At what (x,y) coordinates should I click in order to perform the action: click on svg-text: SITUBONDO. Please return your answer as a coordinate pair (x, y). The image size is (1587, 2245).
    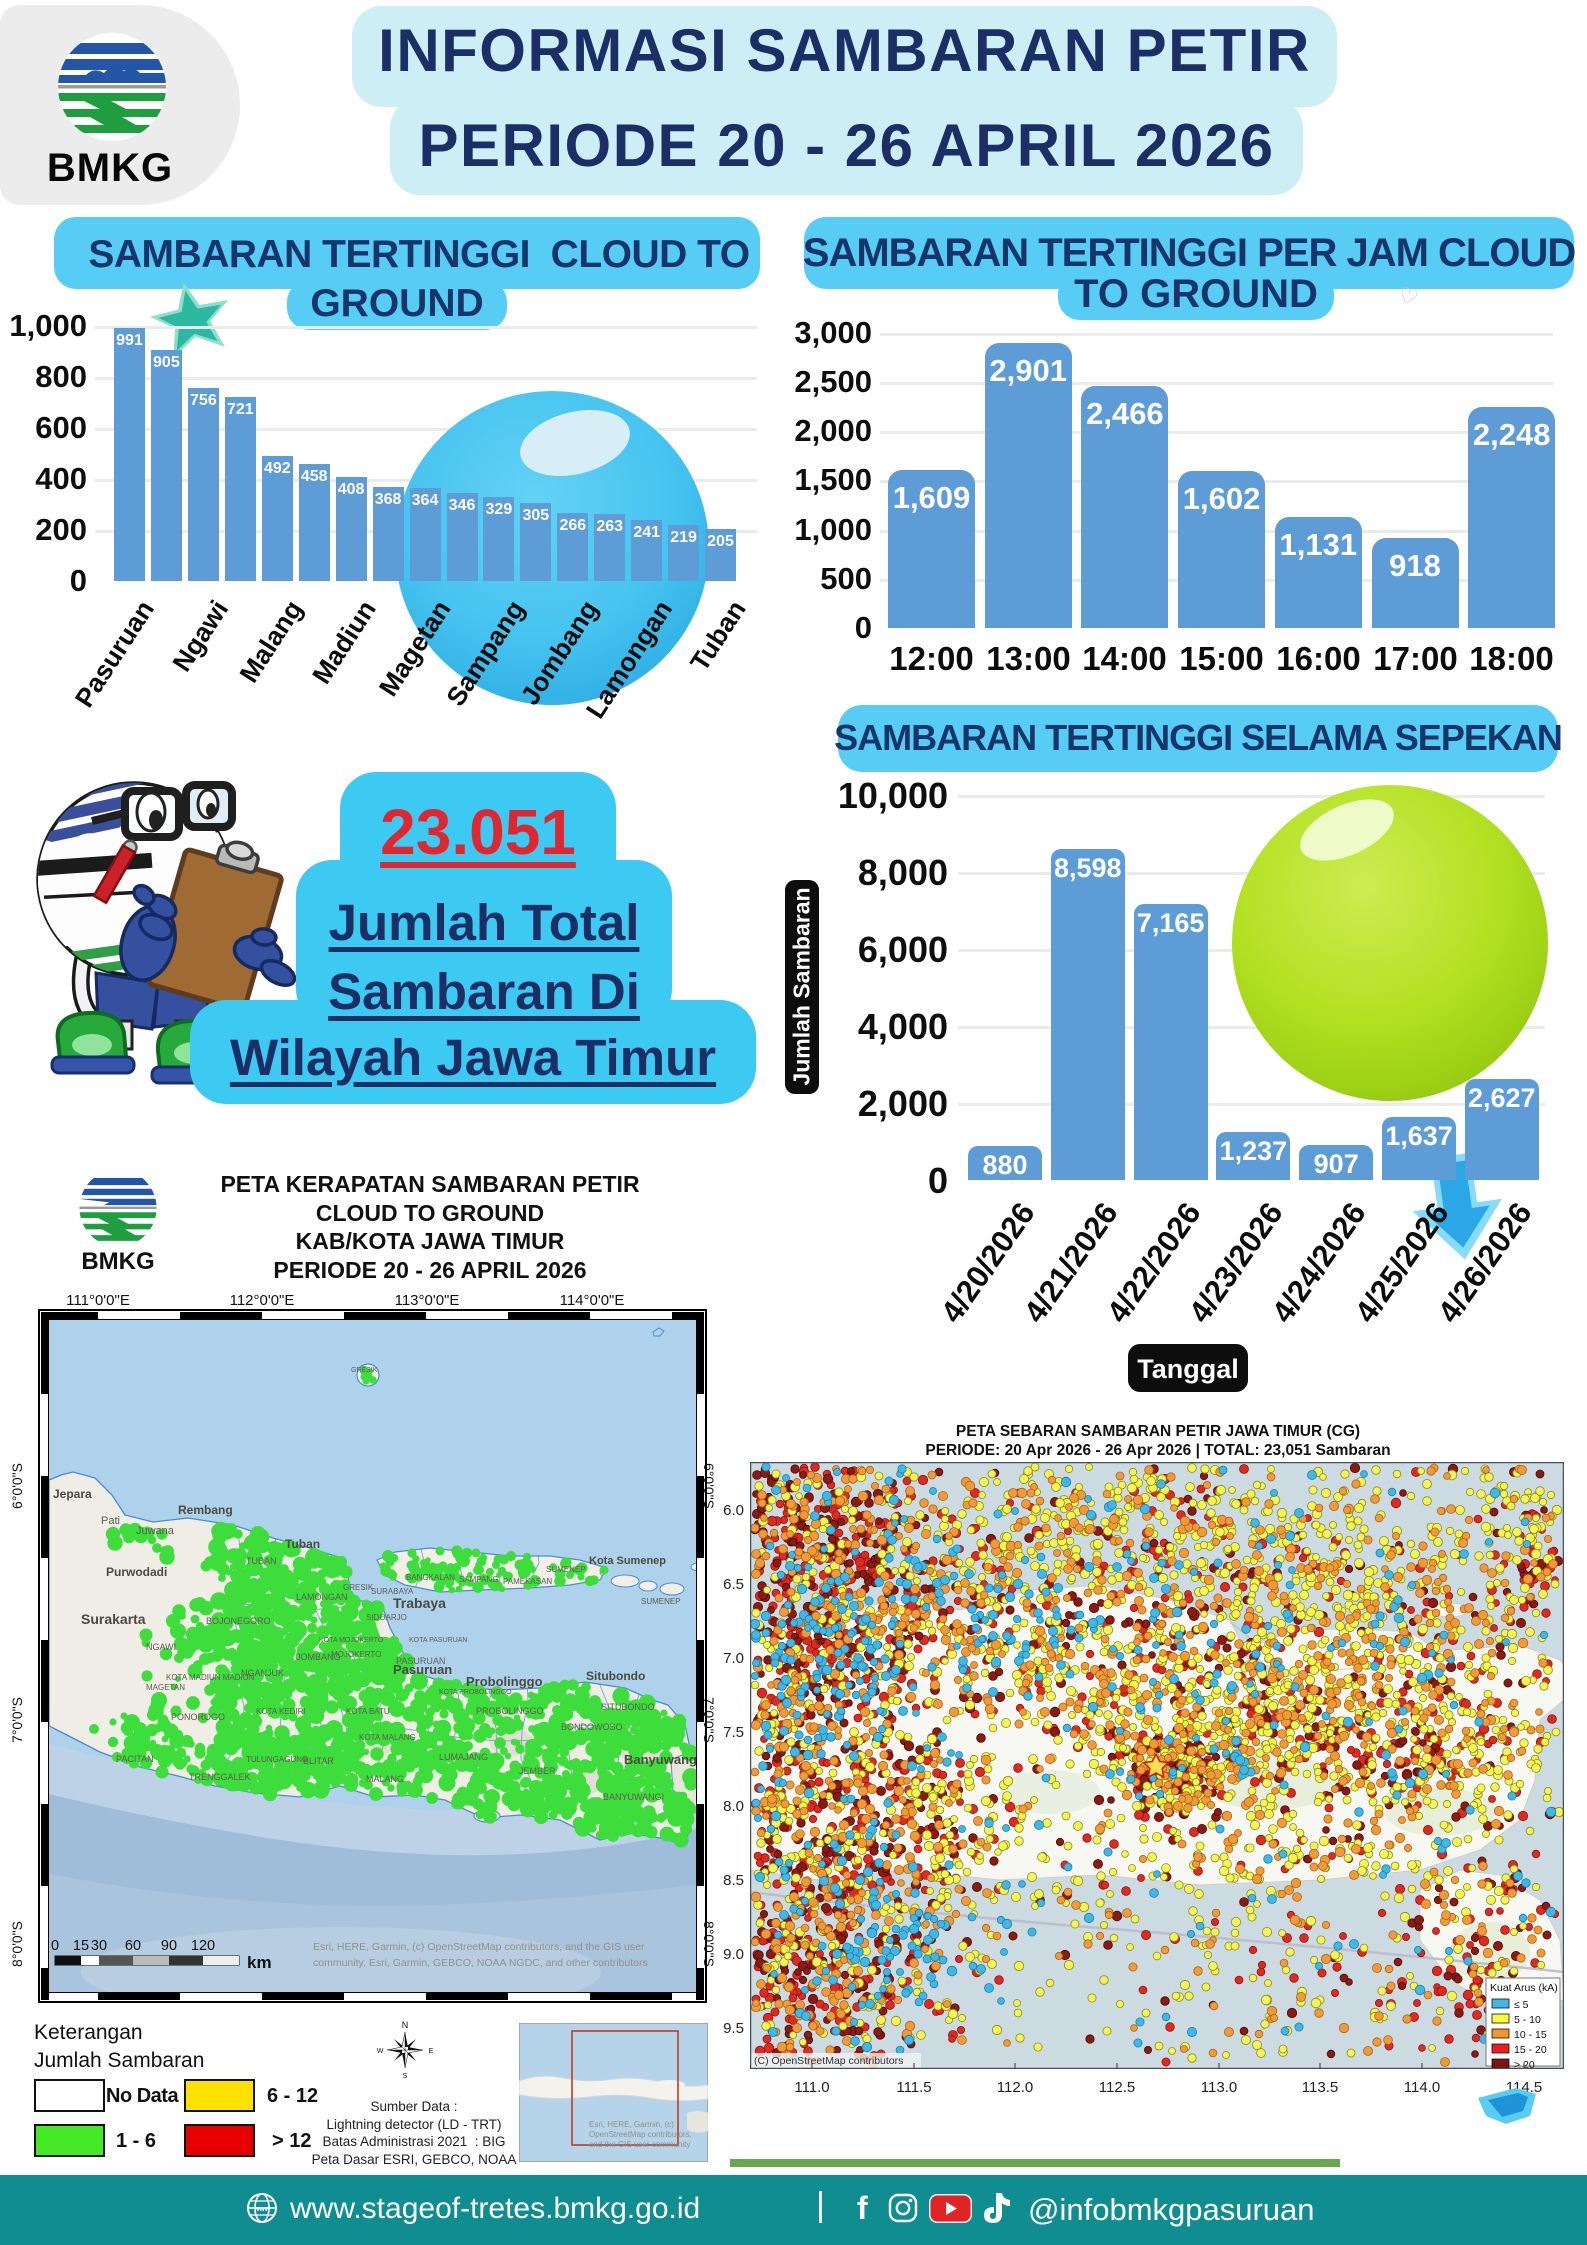
    Looking at the image, I should click on (628, 1707).